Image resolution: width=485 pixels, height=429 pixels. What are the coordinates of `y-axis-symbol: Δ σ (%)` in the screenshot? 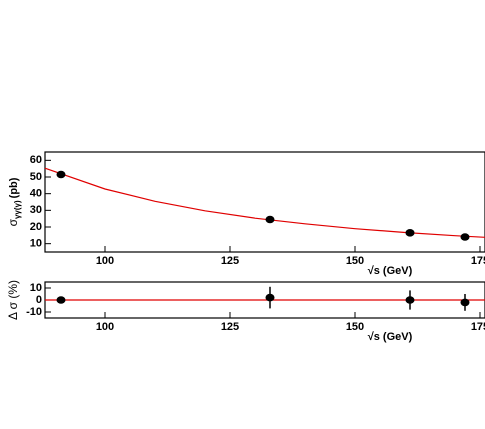 It's located at (13, 300).